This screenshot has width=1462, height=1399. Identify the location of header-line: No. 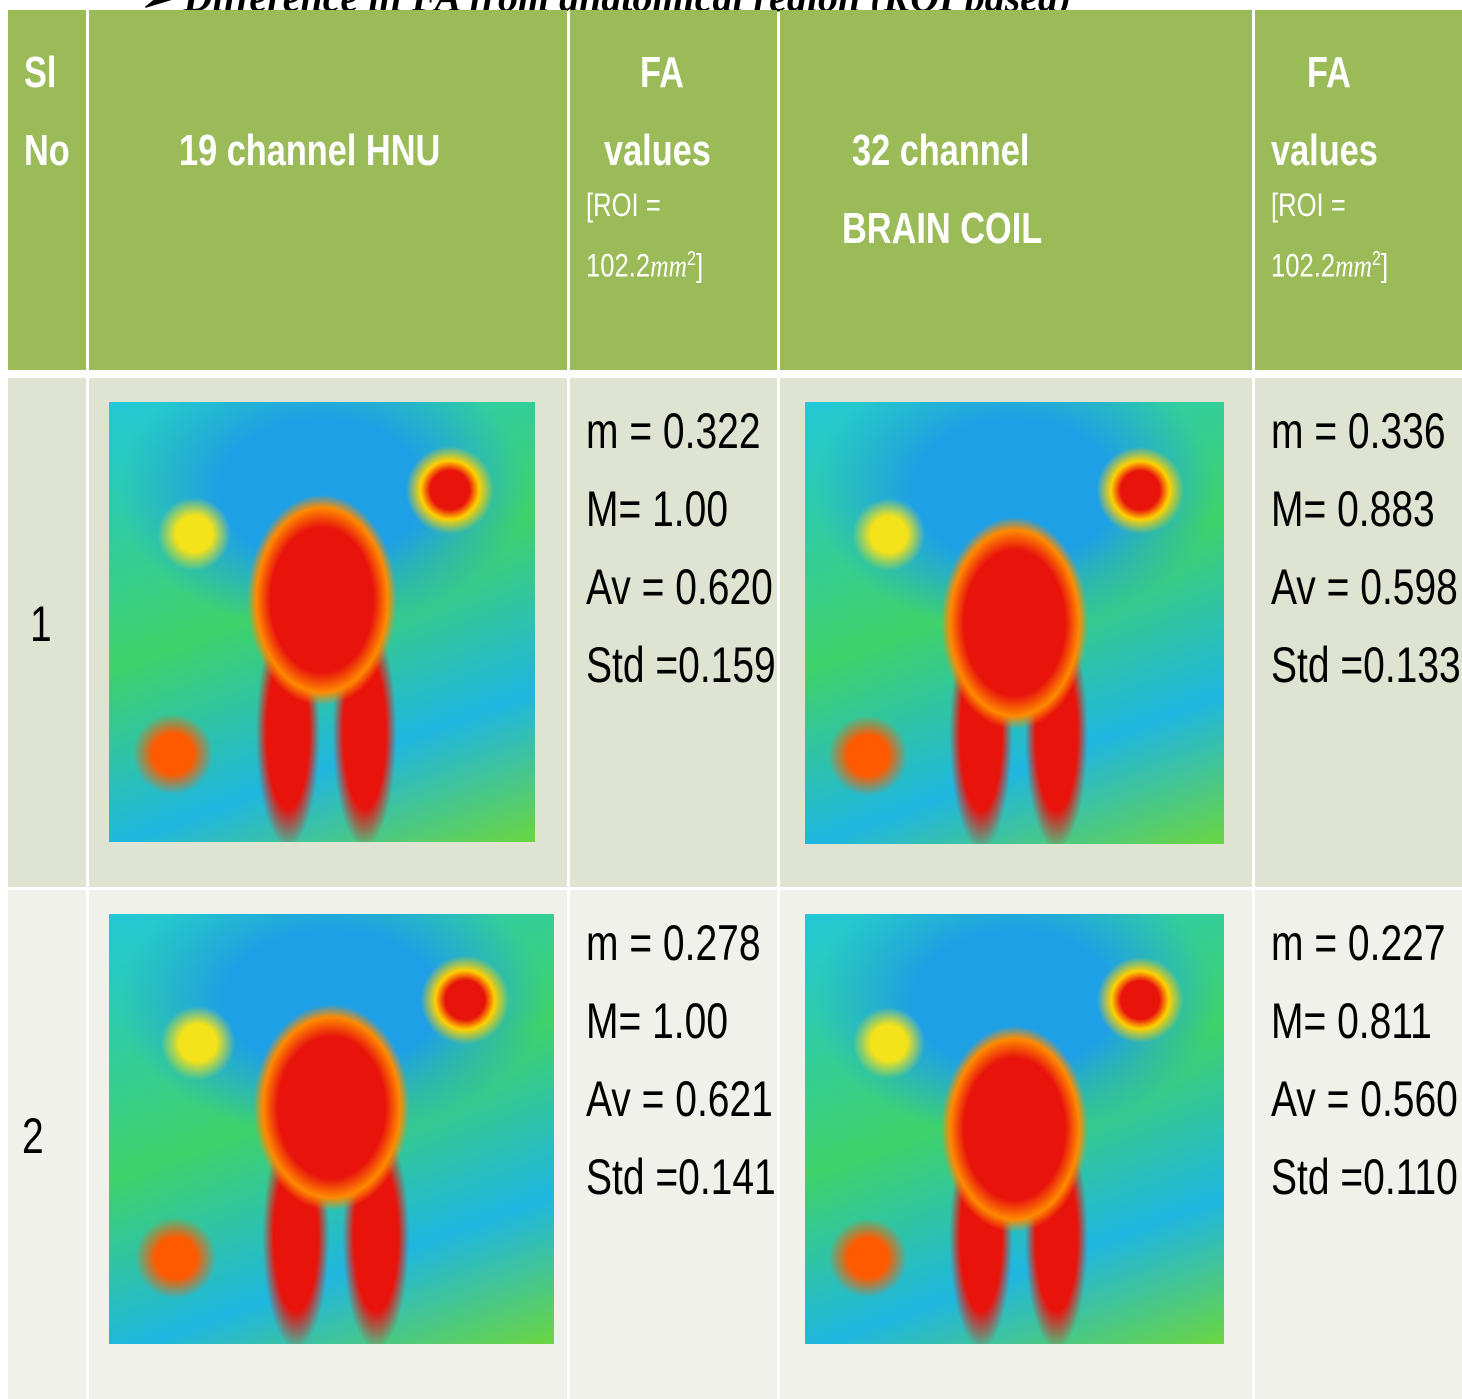
(47, 150).